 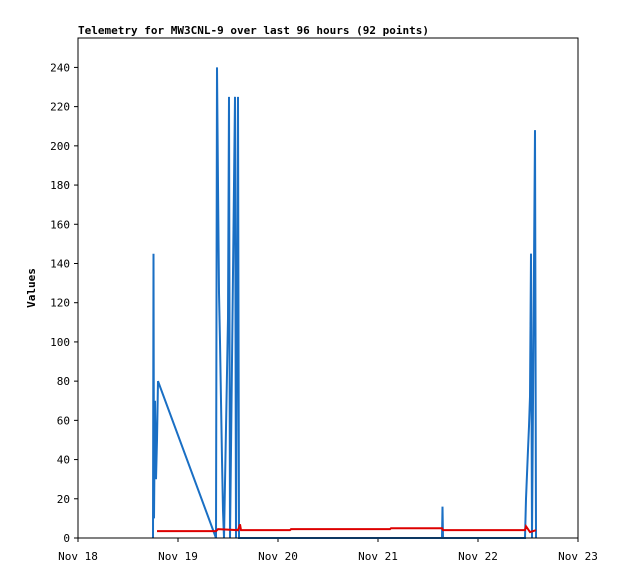 What do you see at coordinates (31, 288) in the screenshot?
I see `y-axis-label: Values` at bounding box center [31, 288].